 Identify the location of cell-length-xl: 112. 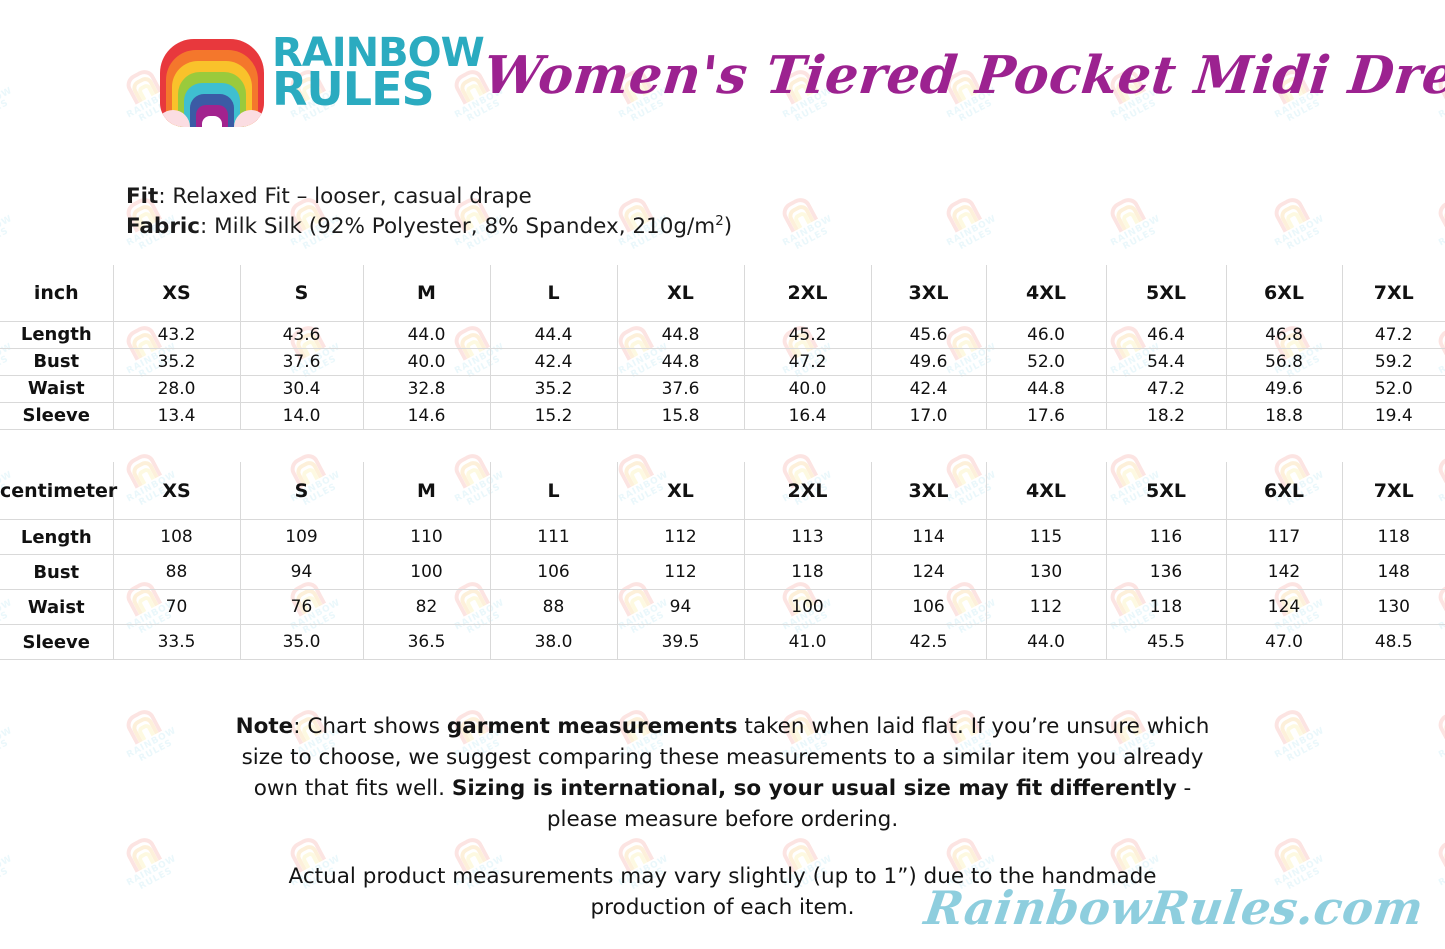
(680, 537).